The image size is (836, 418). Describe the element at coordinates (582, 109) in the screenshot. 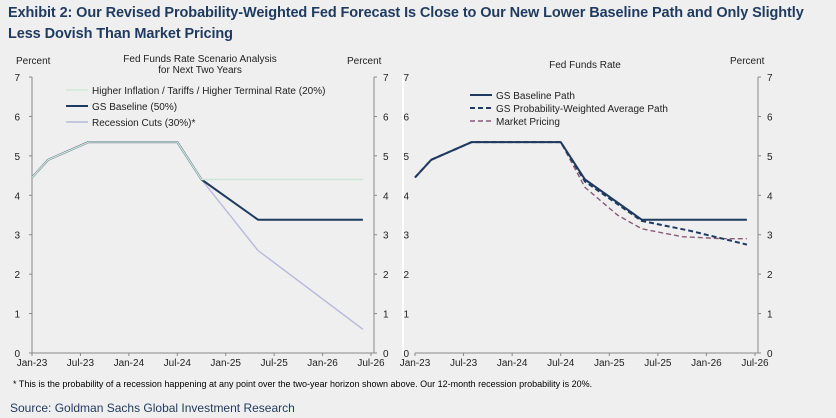

I see `legend-label: GS Probability-Weighted Average Path` at that location.